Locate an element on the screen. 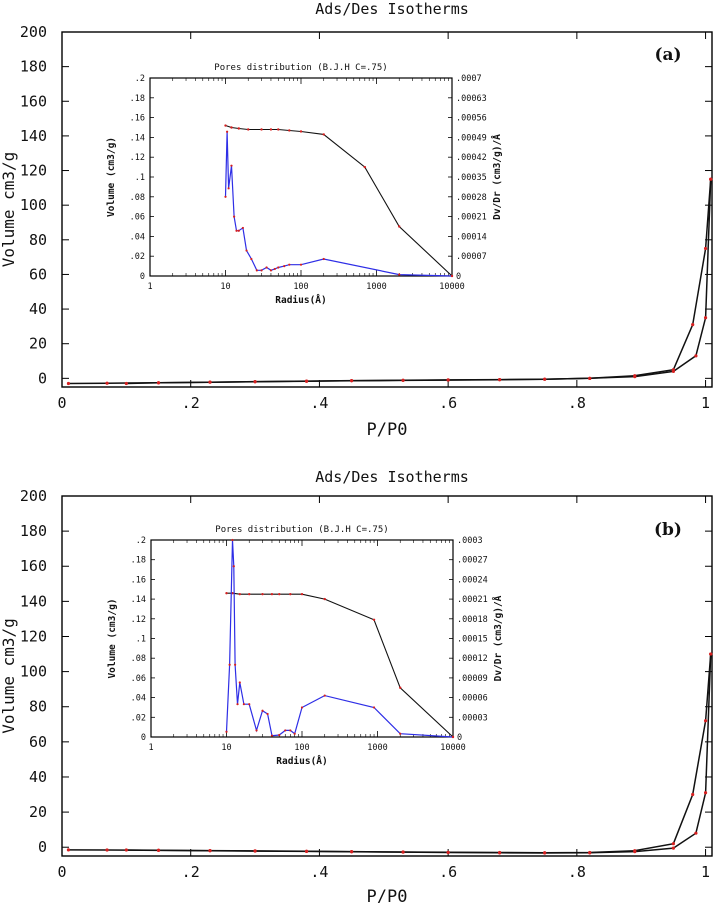 This screenshot has height=903, width=720. inset-y2-tick-label: .00015 is located at coordinates (472, 640).